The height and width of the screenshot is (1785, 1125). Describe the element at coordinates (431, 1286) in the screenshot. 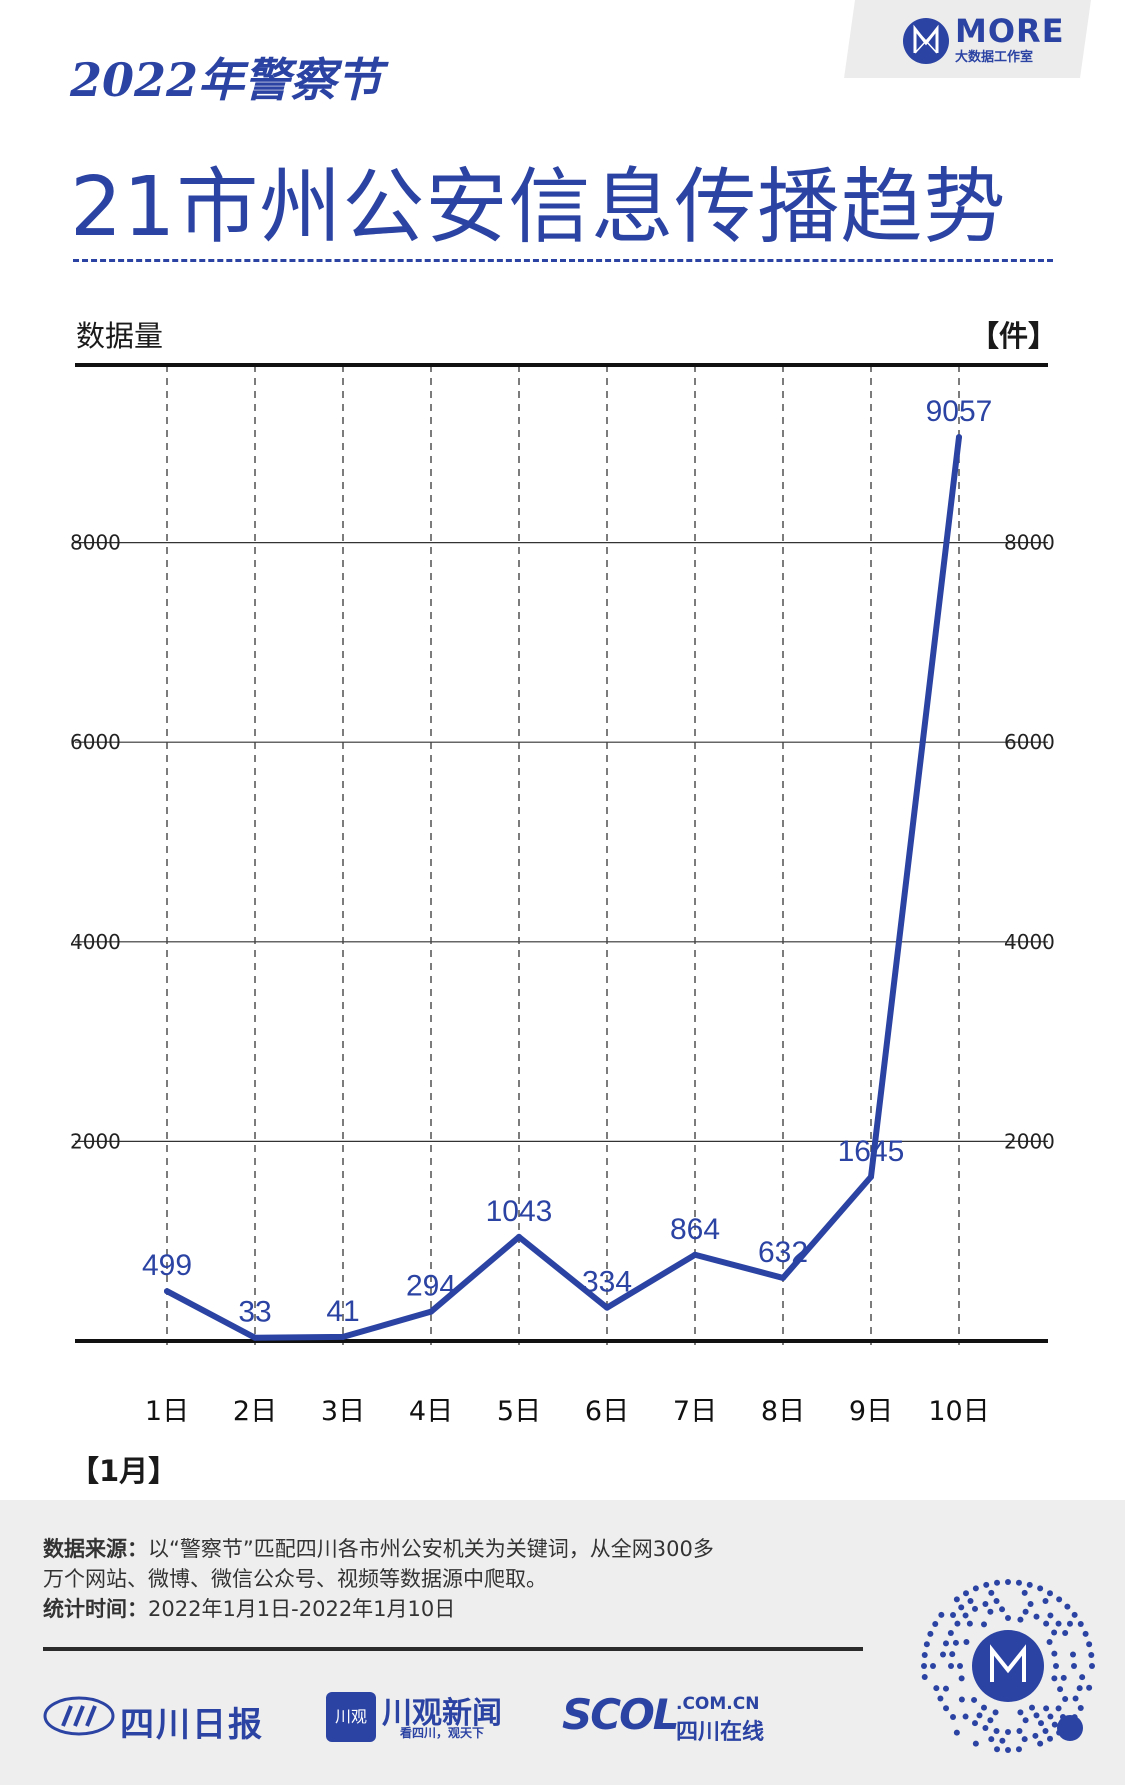

I see `data-label: 294` at that location.